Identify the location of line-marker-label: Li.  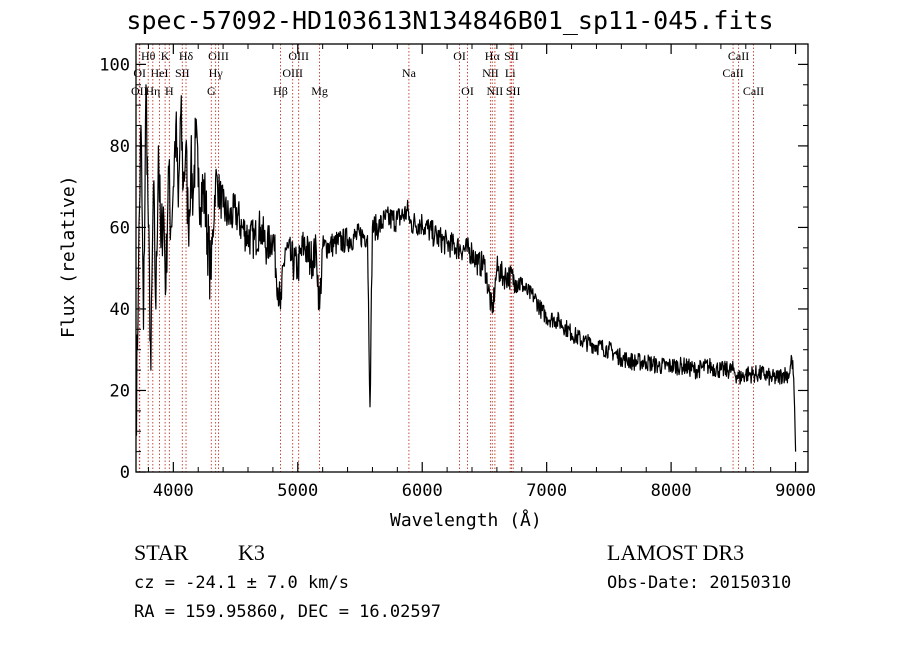
(510, 73).